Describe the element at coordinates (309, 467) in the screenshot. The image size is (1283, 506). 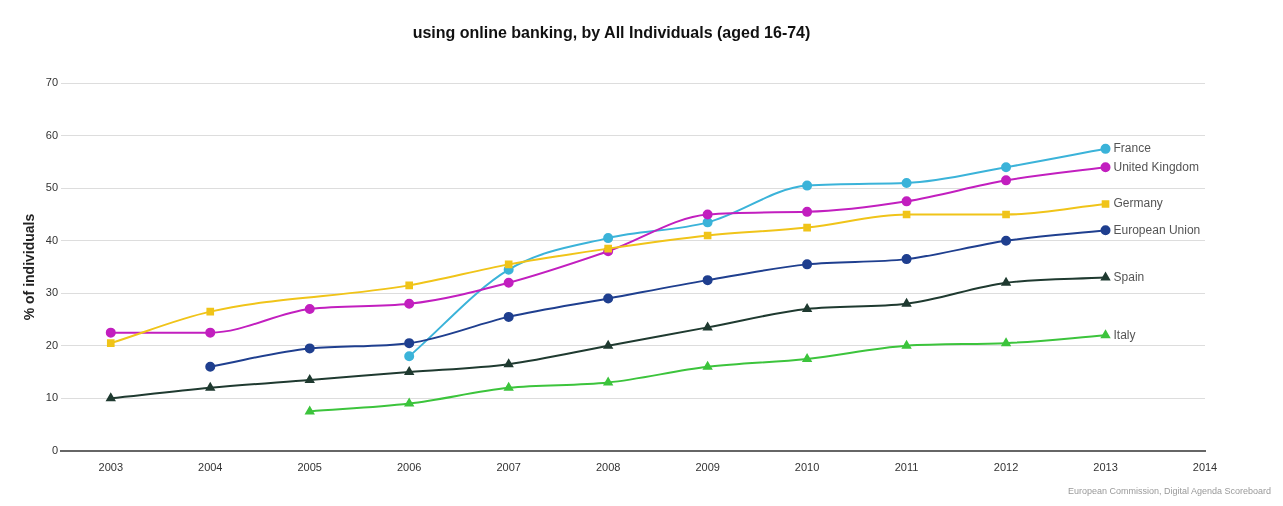
I see `x-tick-label: 2005` at that location.